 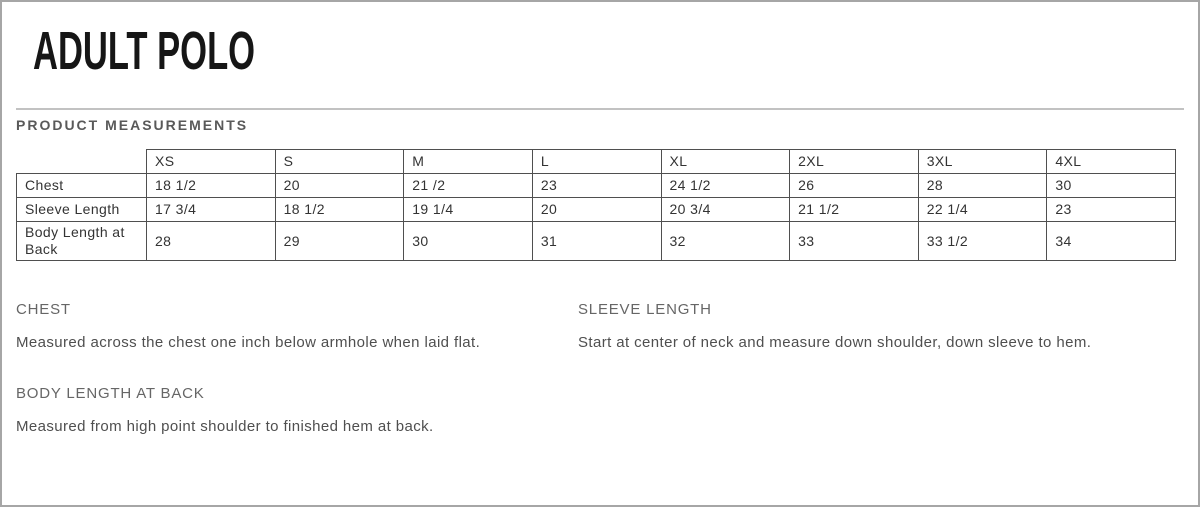 What do you see at coordinates (110, 393) in the screenshot?
I see `description-heading: BODY LENGTH AT BACK` at bounding box center [110, 393].